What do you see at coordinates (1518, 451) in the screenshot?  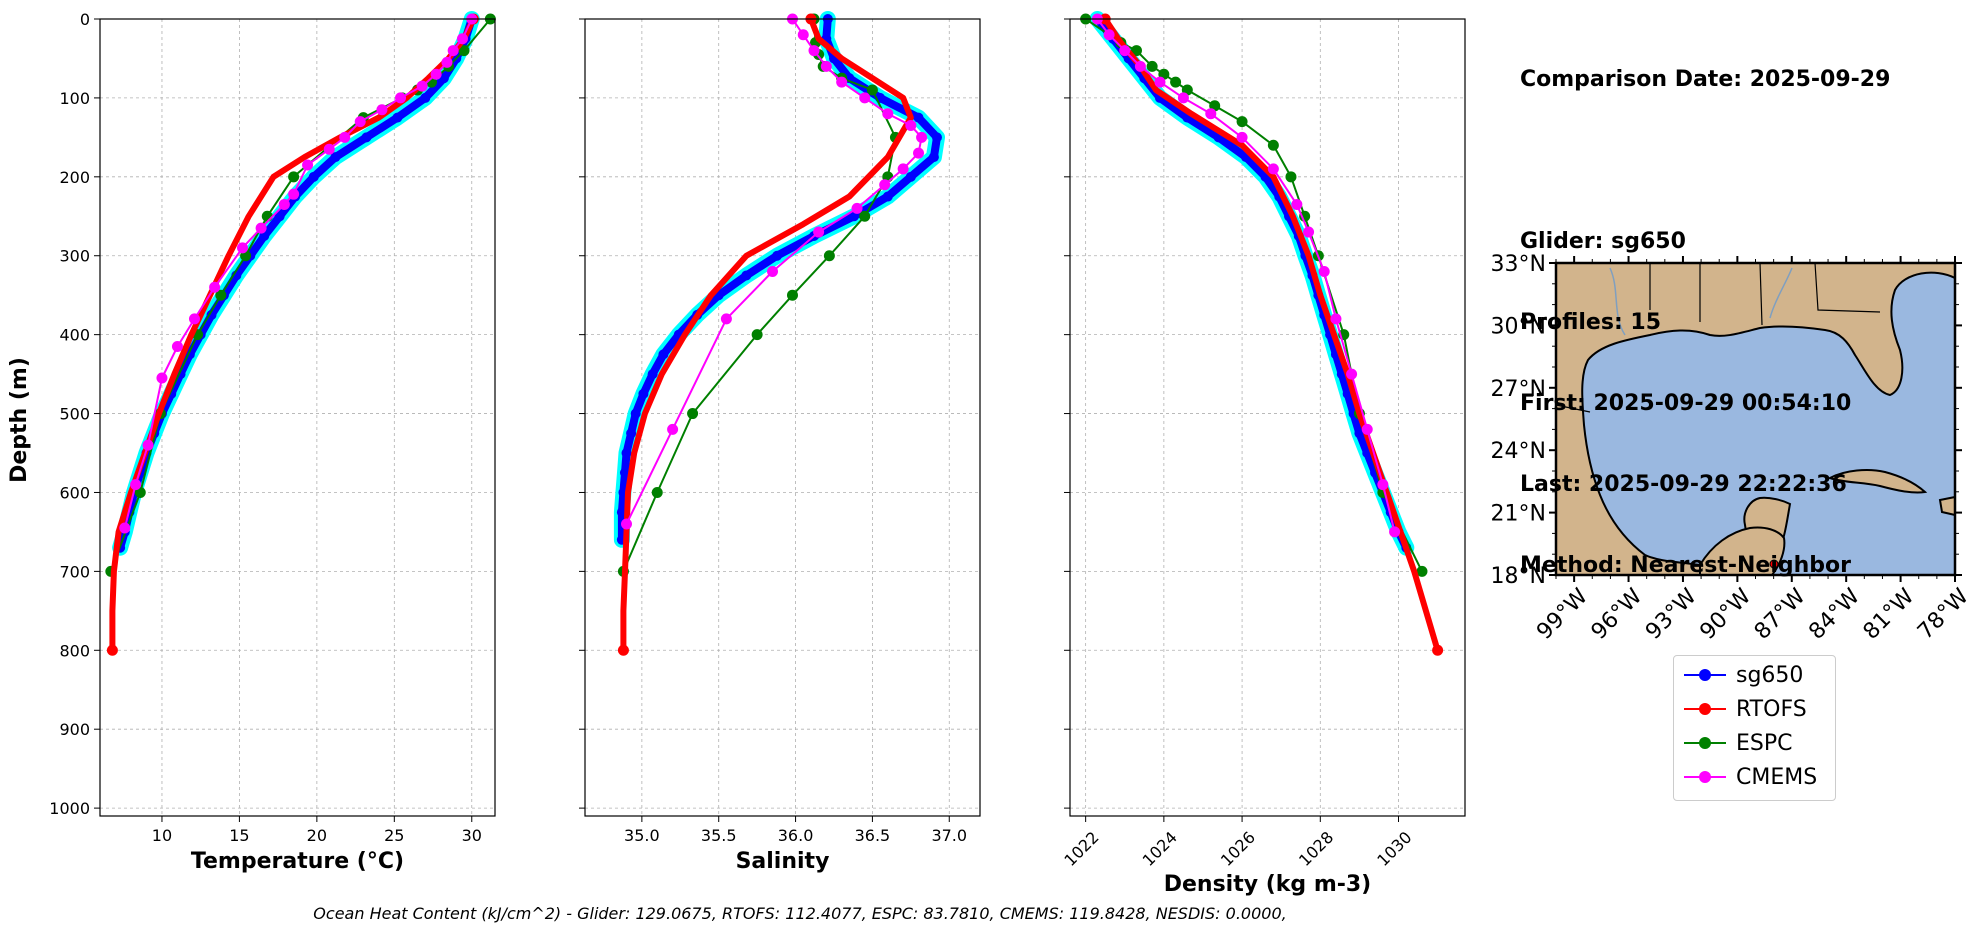 I see `map-lat-label: 24°N` at bounding box center [1518, 451].